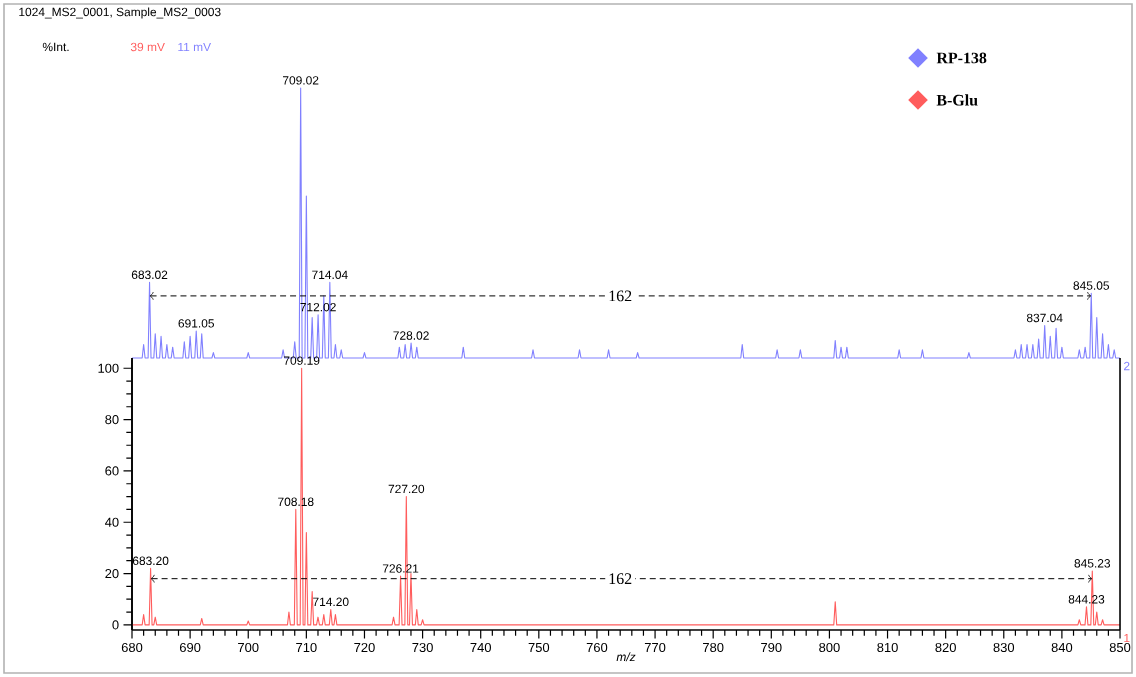 The height and width of the screenshot is (677, 1136). What do you see at coordinates (1127, 638) in the screenshot?
I see `text: 1` at bounding box center [1127, 638].